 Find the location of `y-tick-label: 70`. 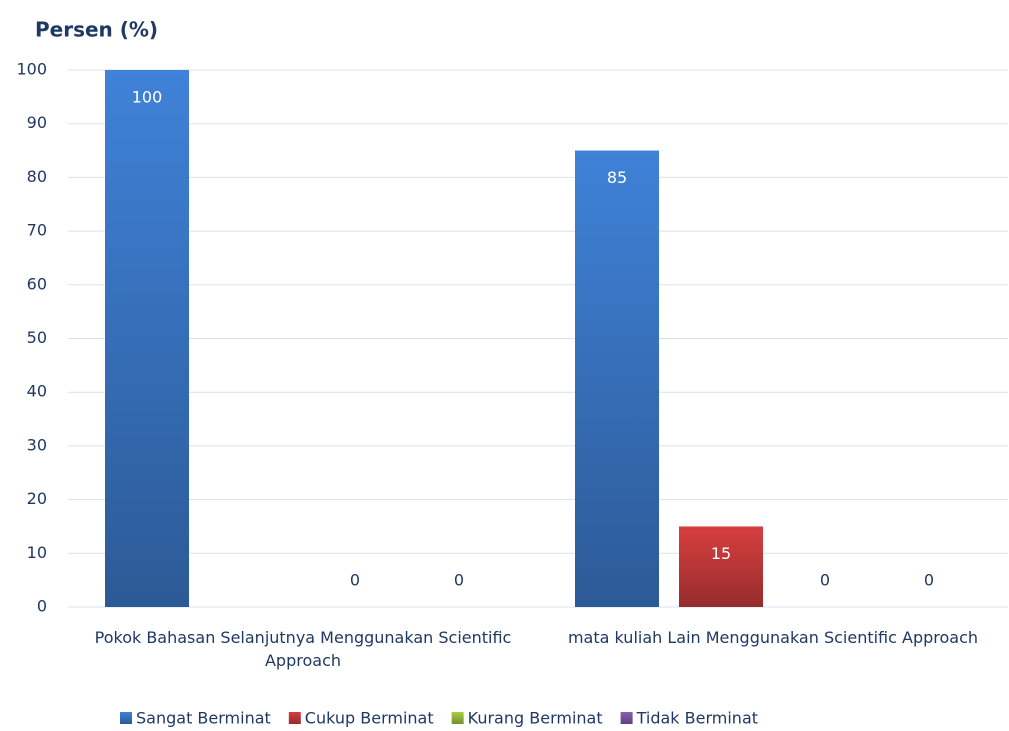

y-tick-label: 70 is located at coordinates (37, 230).